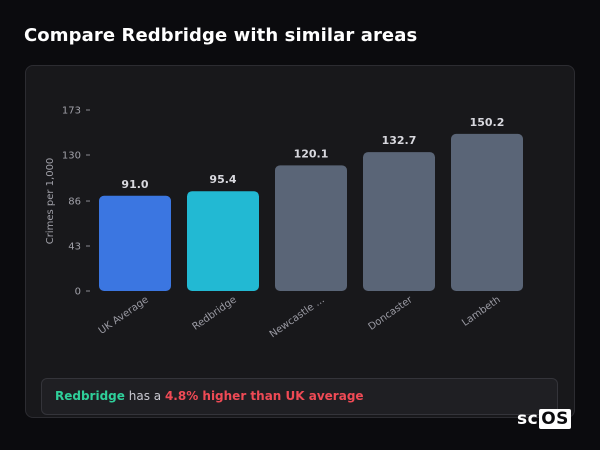  I want to click on bar-value-label: 150.2, so click(487, 122).